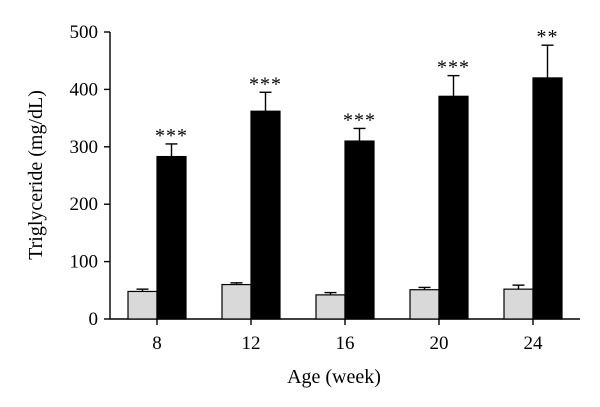  I want to click on x-tick-label: 16, so click(345, 343).